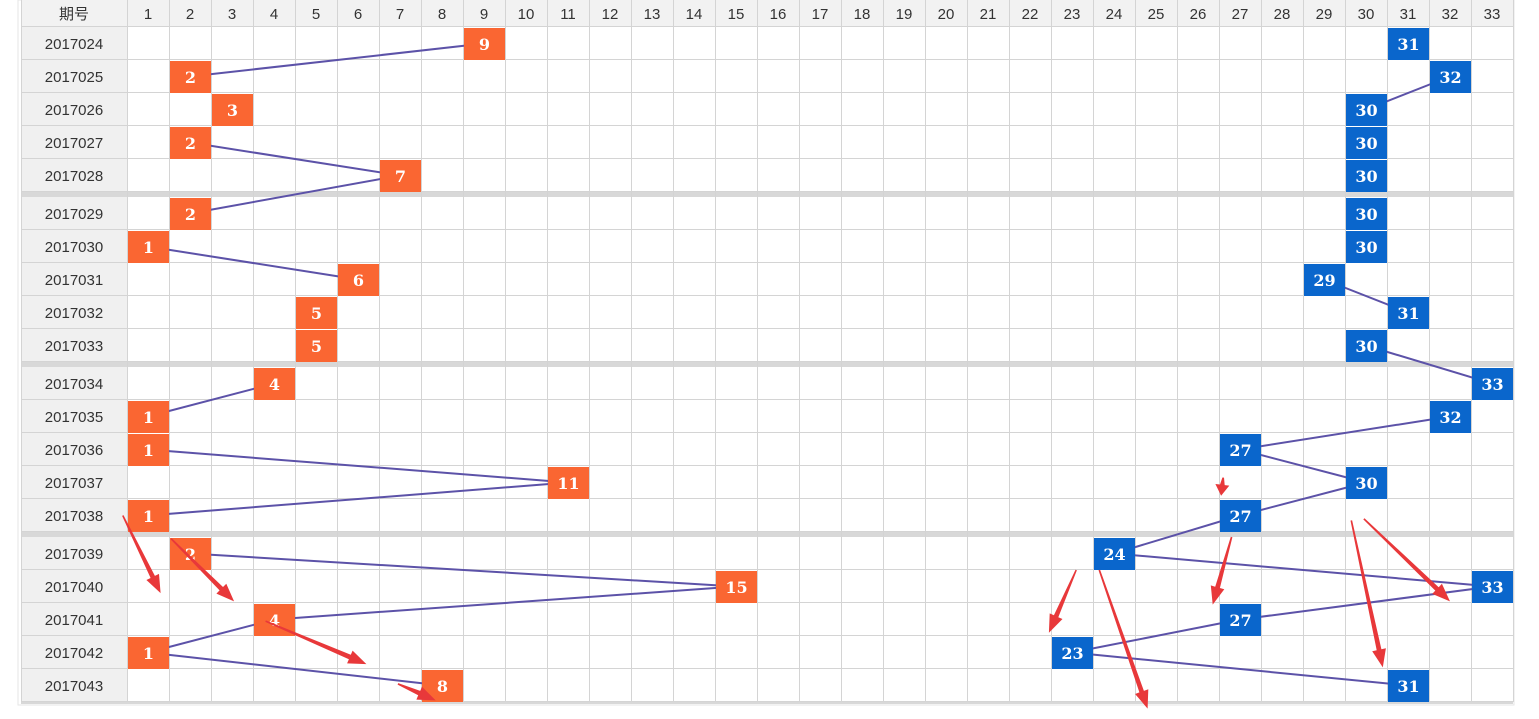 The height and width of the screenshot is (719, 1539). Describe the element at coordinates (568, 483) in the screenshot. I see `red-ball: 11` at that location.